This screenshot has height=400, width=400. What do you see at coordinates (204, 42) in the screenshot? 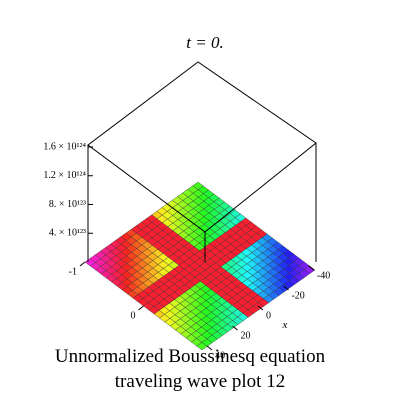
I see `chart-title: t = 0.` at bounding box center [204, 42].